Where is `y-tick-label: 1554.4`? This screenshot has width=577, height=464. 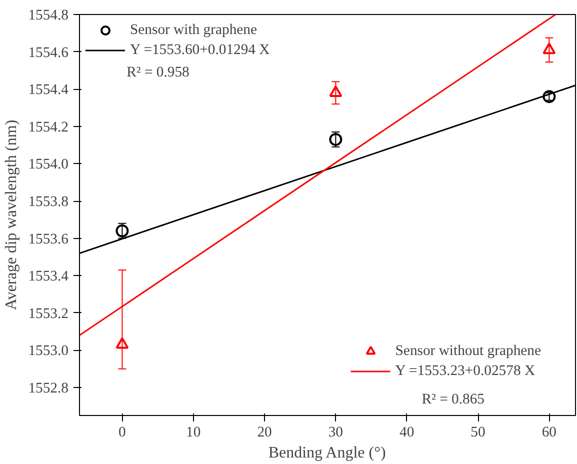
y-tick-label: 1554.4 is located at coordinates (49, 90).